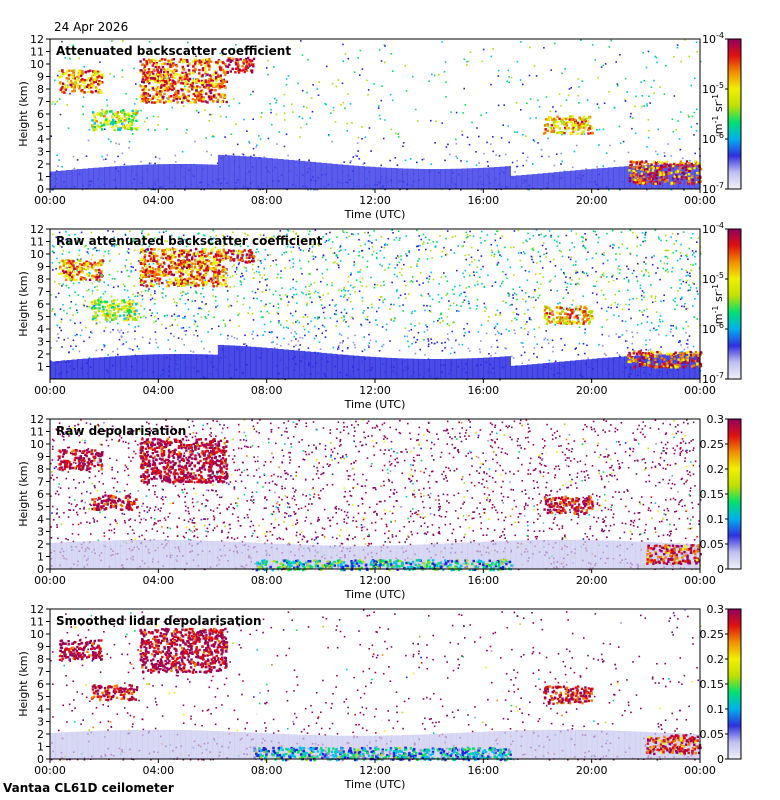 This screenshot has width=780, height=800. Describe the element at coordinates (40, 494) in the screenshot. I see `y-tick-label: 6` at that location.